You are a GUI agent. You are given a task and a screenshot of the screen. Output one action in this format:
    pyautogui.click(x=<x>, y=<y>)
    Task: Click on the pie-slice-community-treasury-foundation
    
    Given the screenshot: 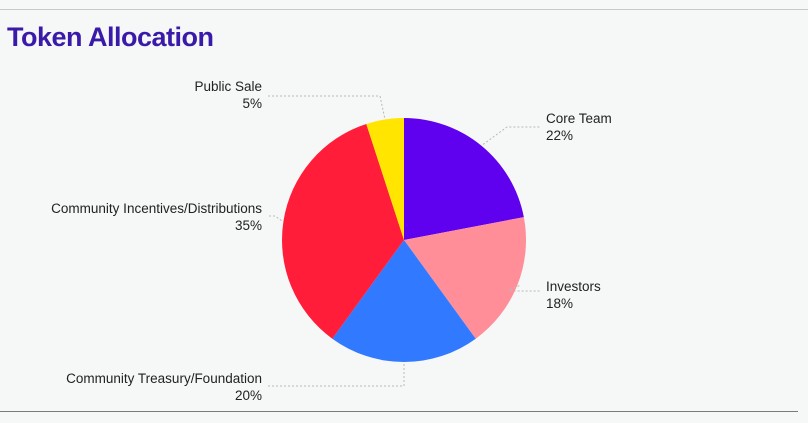 What is the action you would take?
    pyautogui.click(x=404, y=301)
    